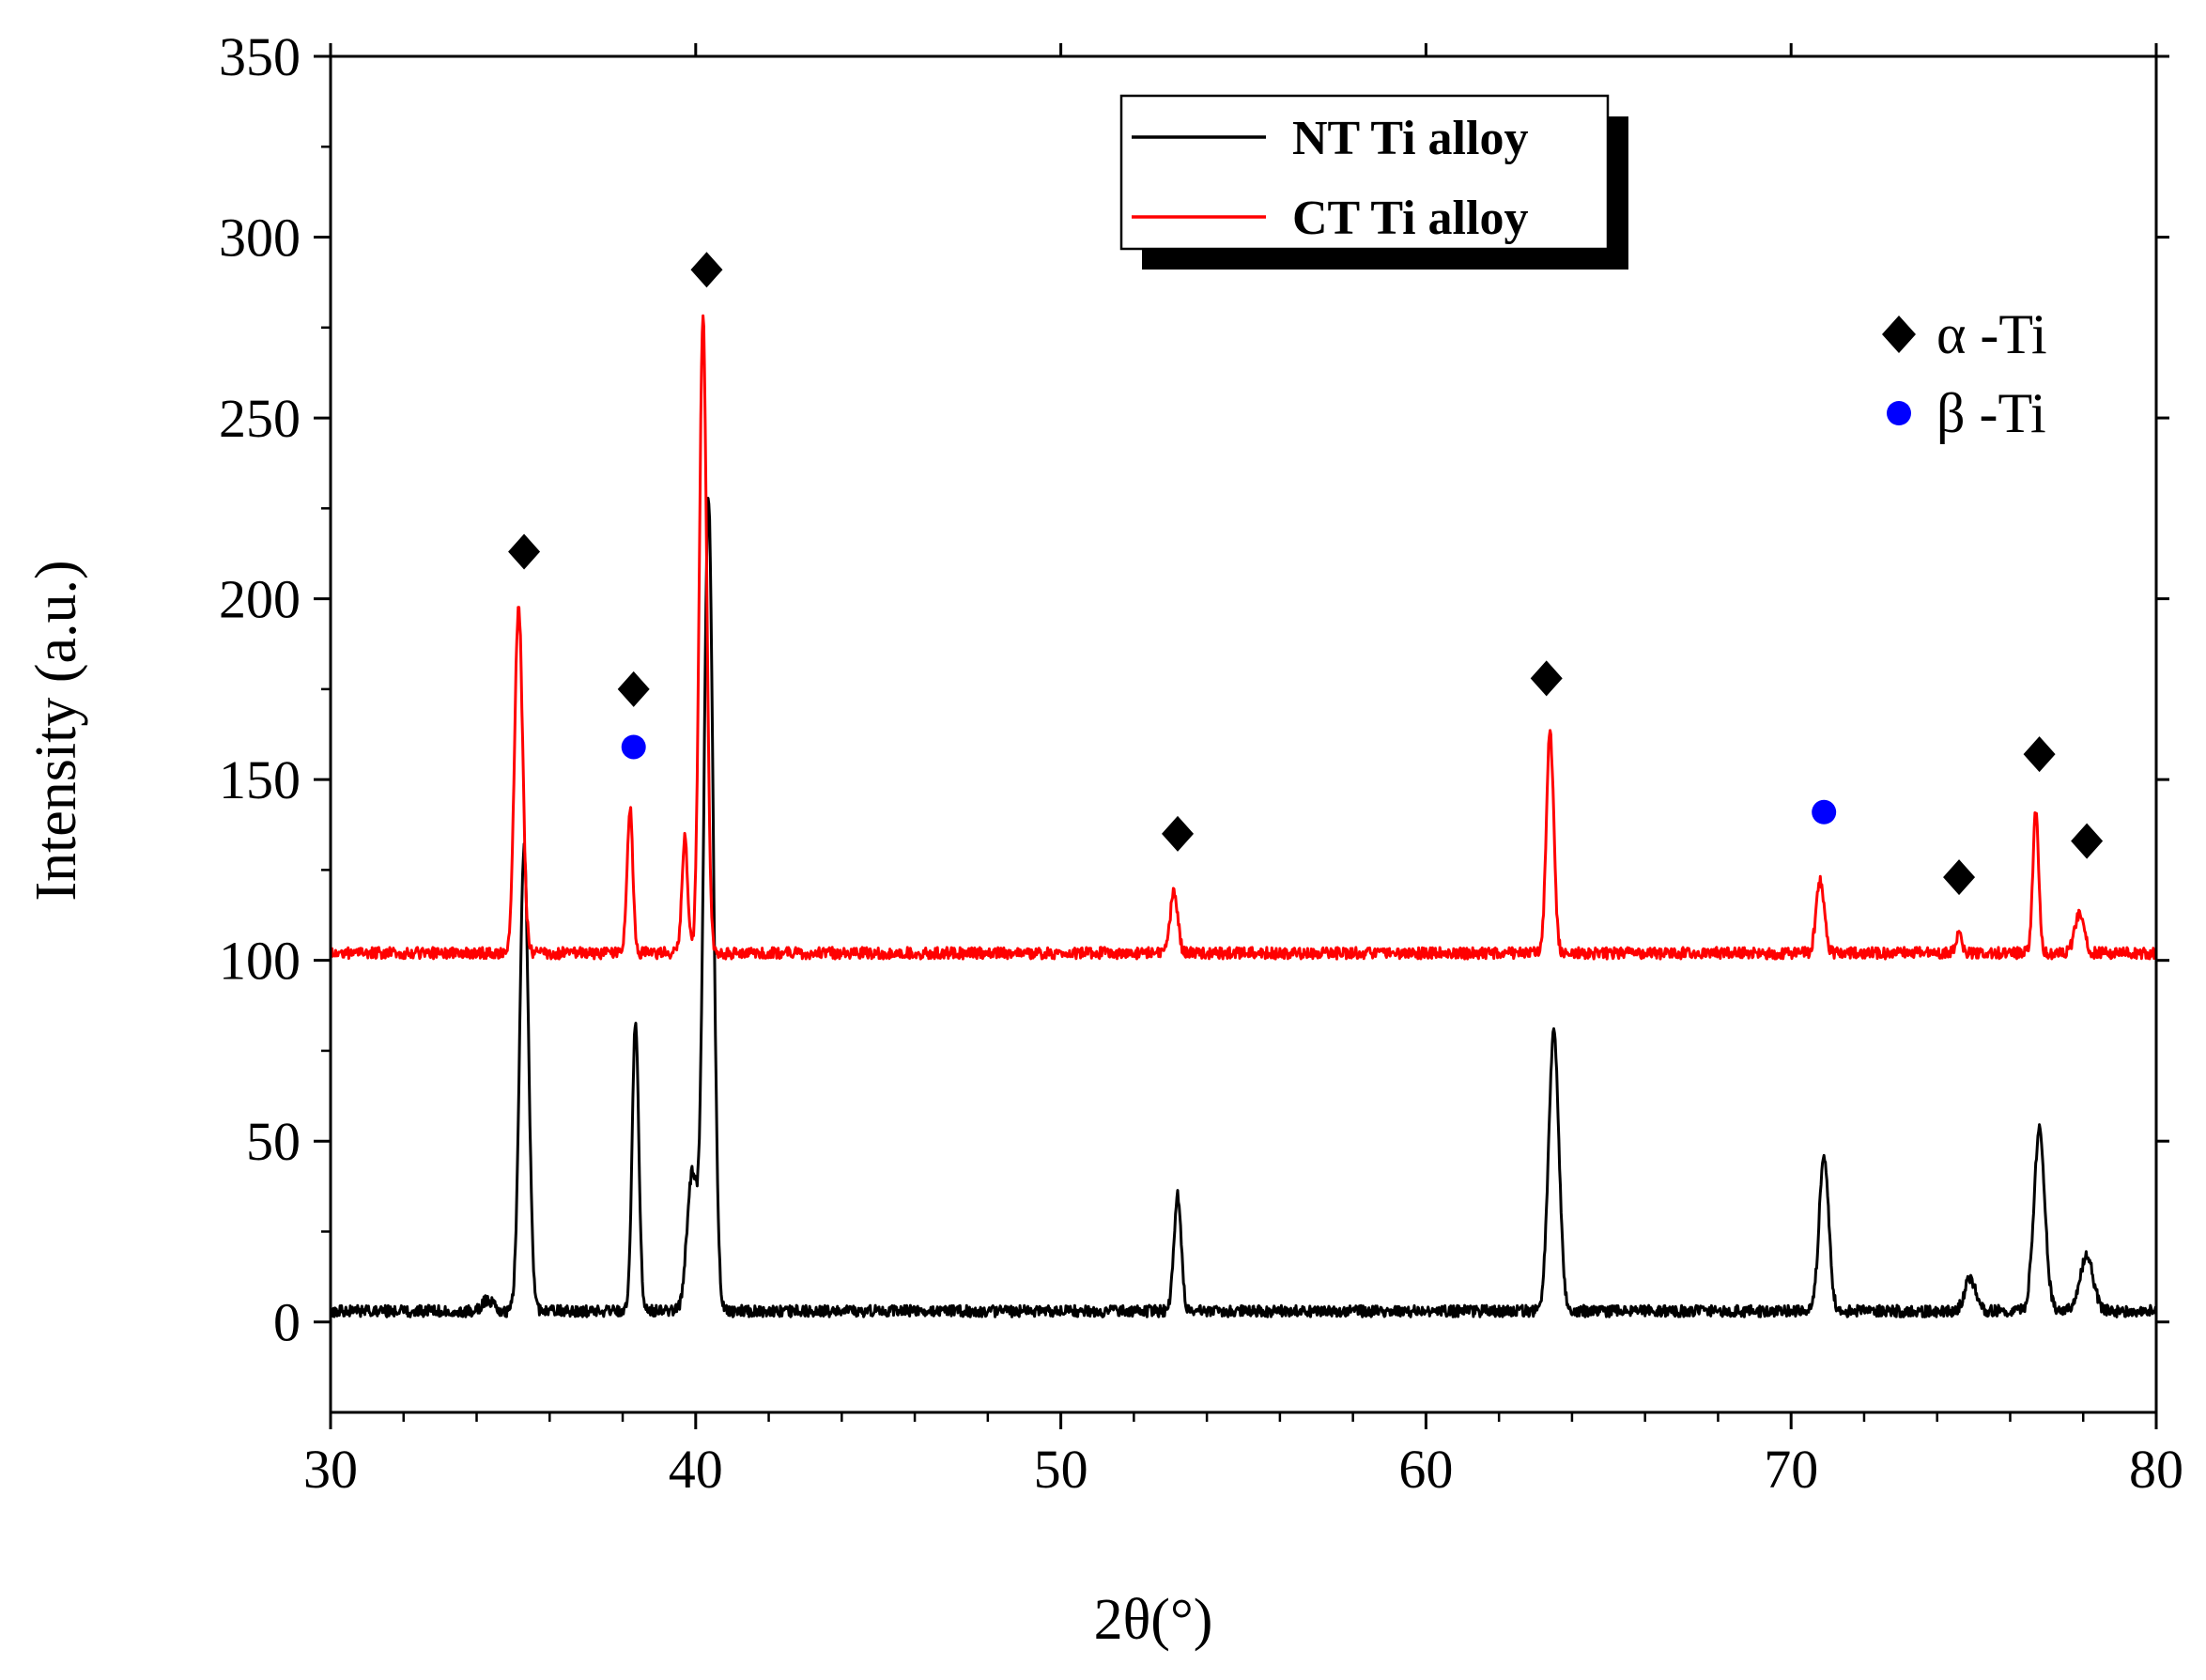  What do you see at coordinates (1991, 413) in the screenshot?
I see `phase-legend-beta-label: β -Ti` at bounding box center [1991, 413].